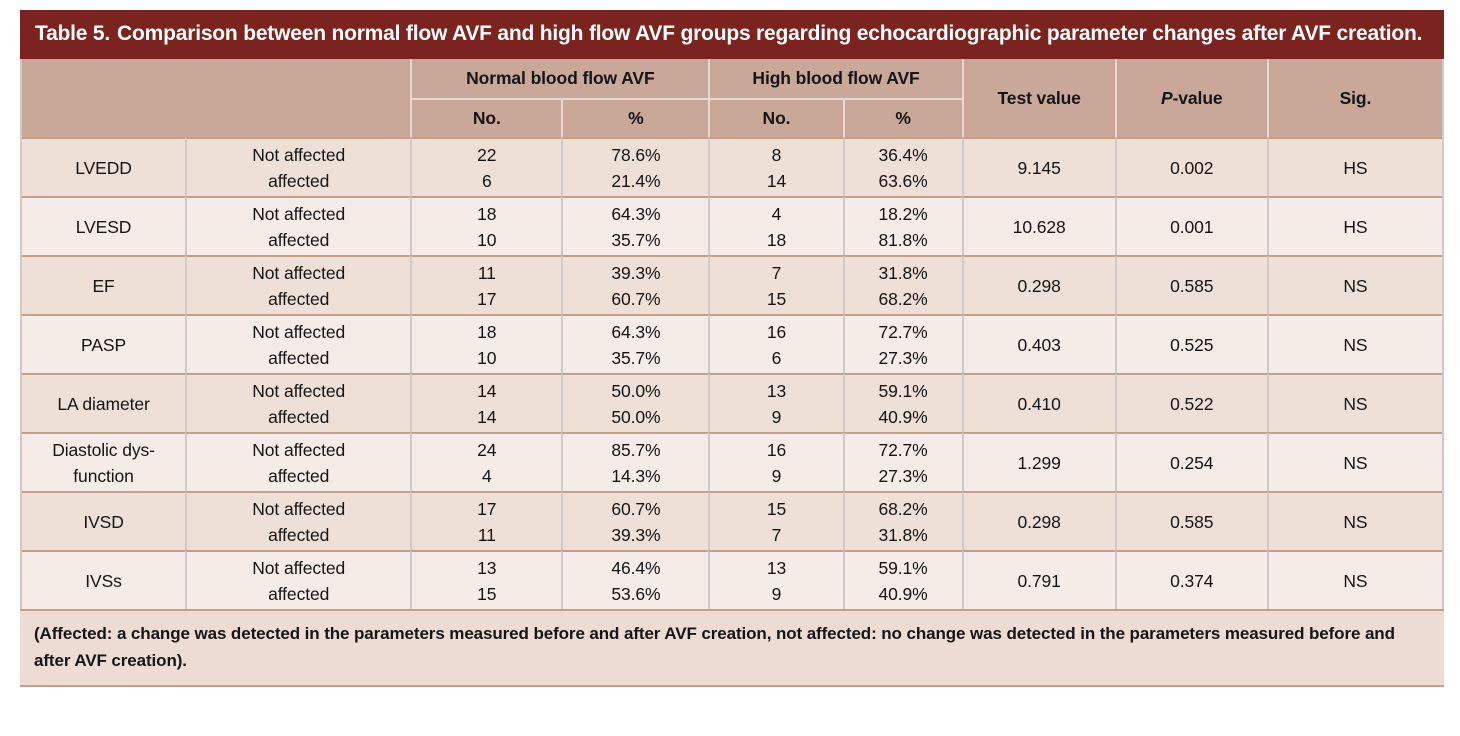 The width and height of the screenshot is (1460, 736). Describe the element at coordinates (775, 579) in the screenshot. I see `high-no-cell: 13 9` at that location.